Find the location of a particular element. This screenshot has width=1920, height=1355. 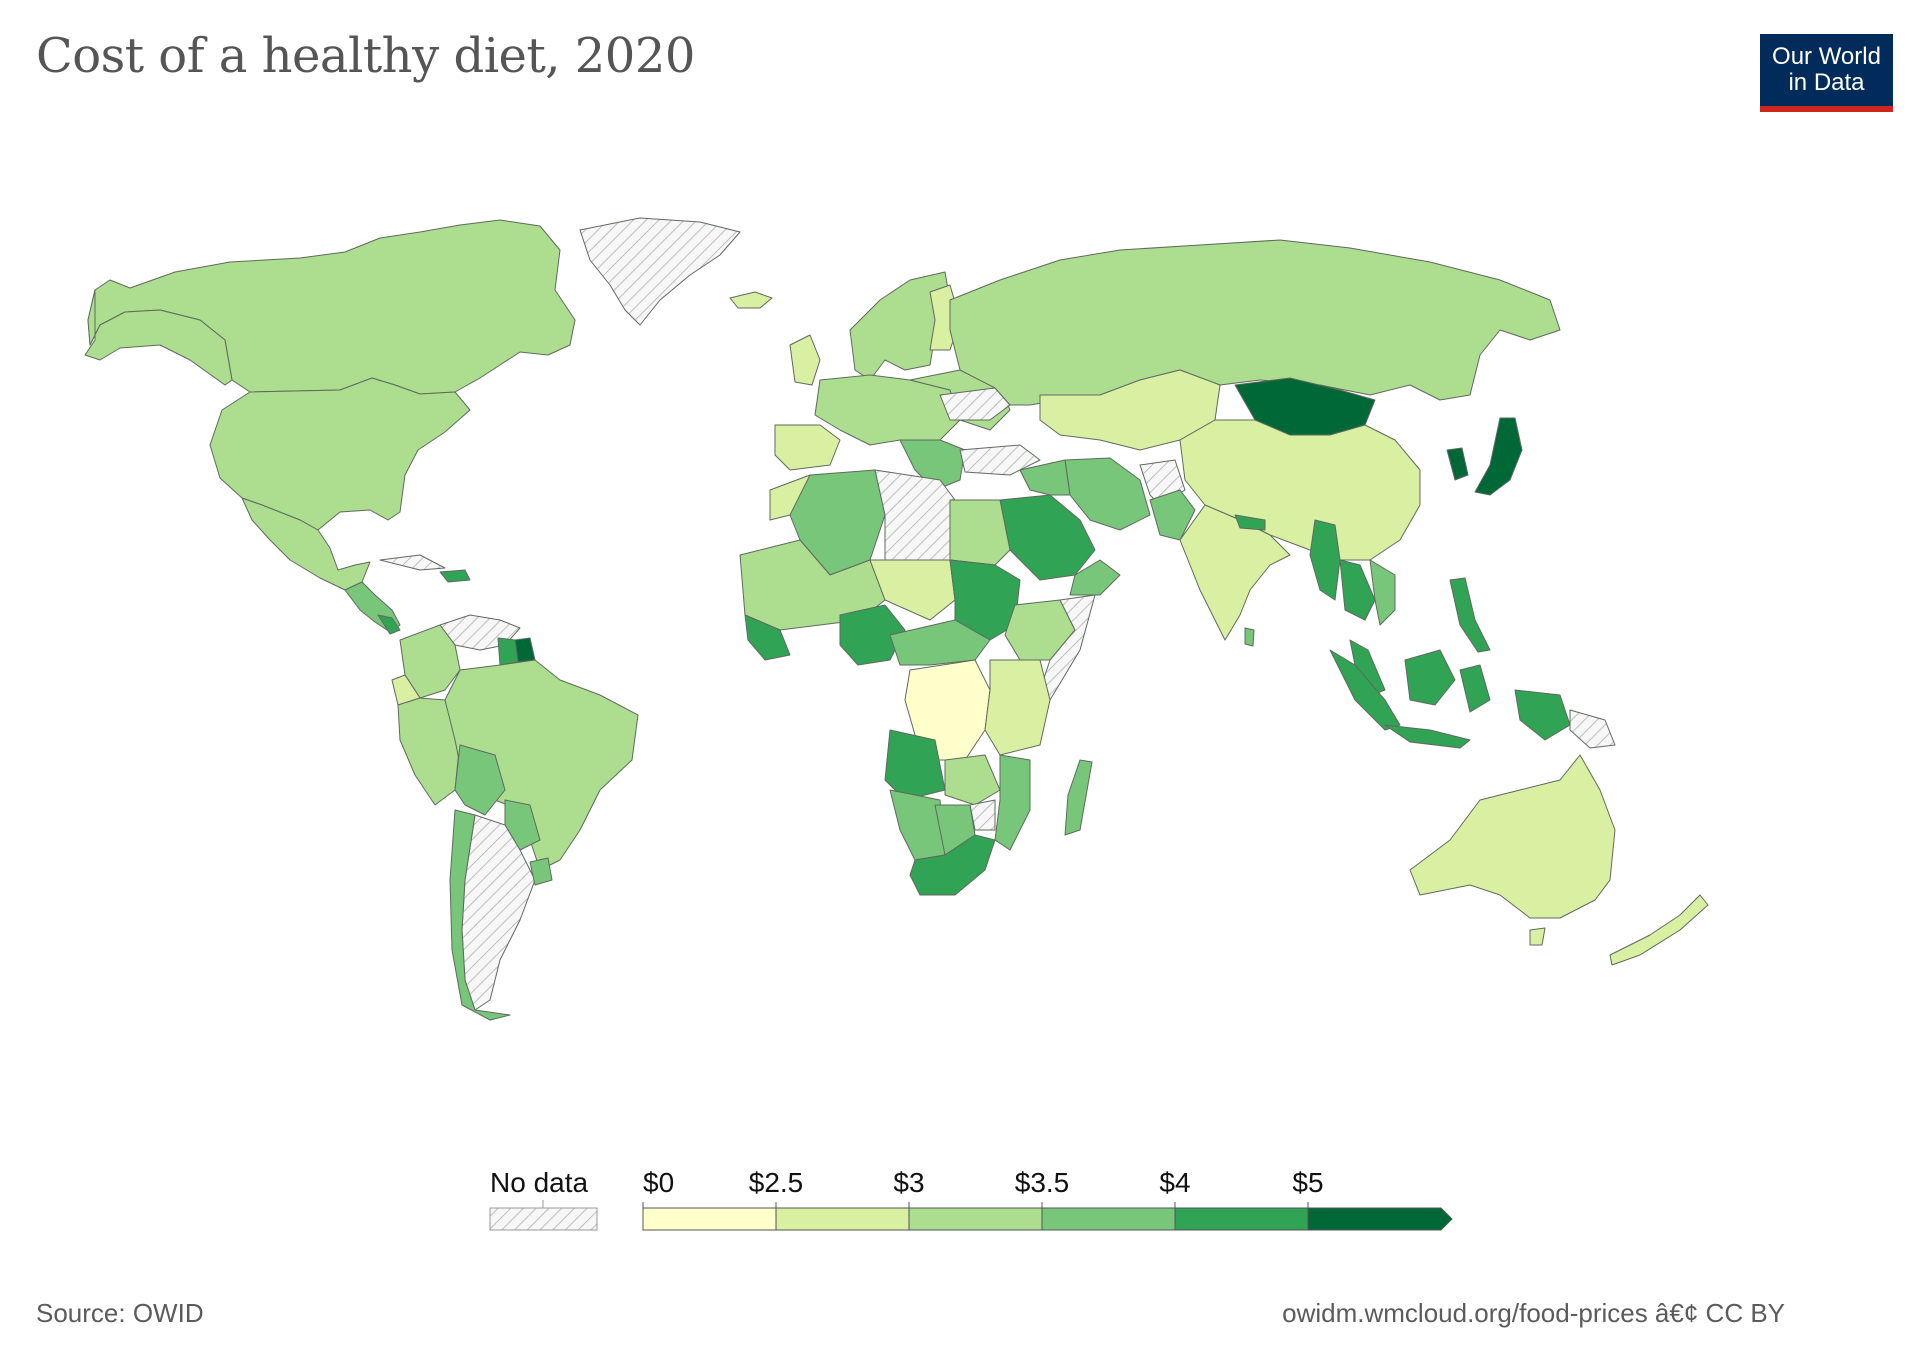

country-guinea-coast is located at coordinates (767, 637).